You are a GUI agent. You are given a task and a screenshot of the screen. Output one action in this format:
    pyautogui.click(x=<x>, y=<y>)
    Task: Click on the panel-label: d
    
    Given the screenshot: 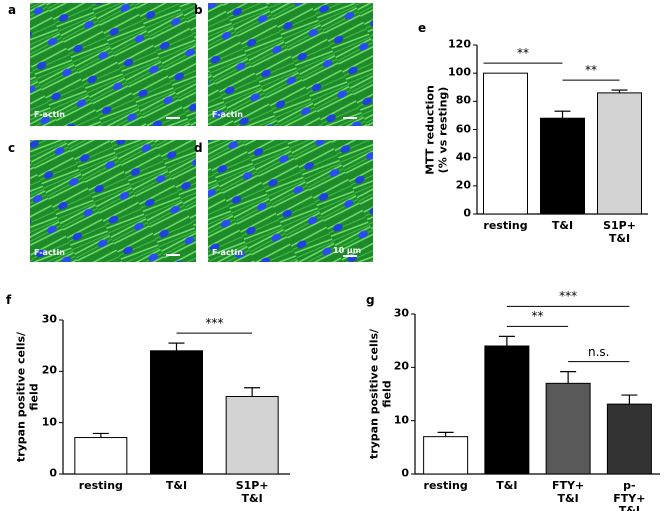 What is the action you would take?
    pyautogui.click(x=198, y=148)
    